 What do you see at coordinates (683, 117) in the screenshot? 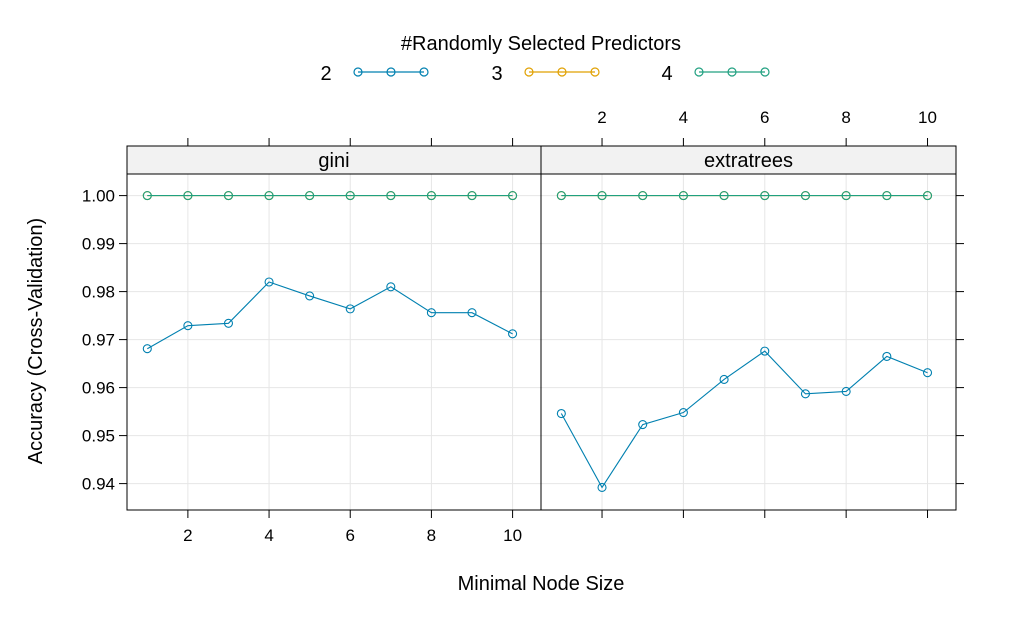
I see `x-tick-label-top: 4` at bounding box center [683, 117].